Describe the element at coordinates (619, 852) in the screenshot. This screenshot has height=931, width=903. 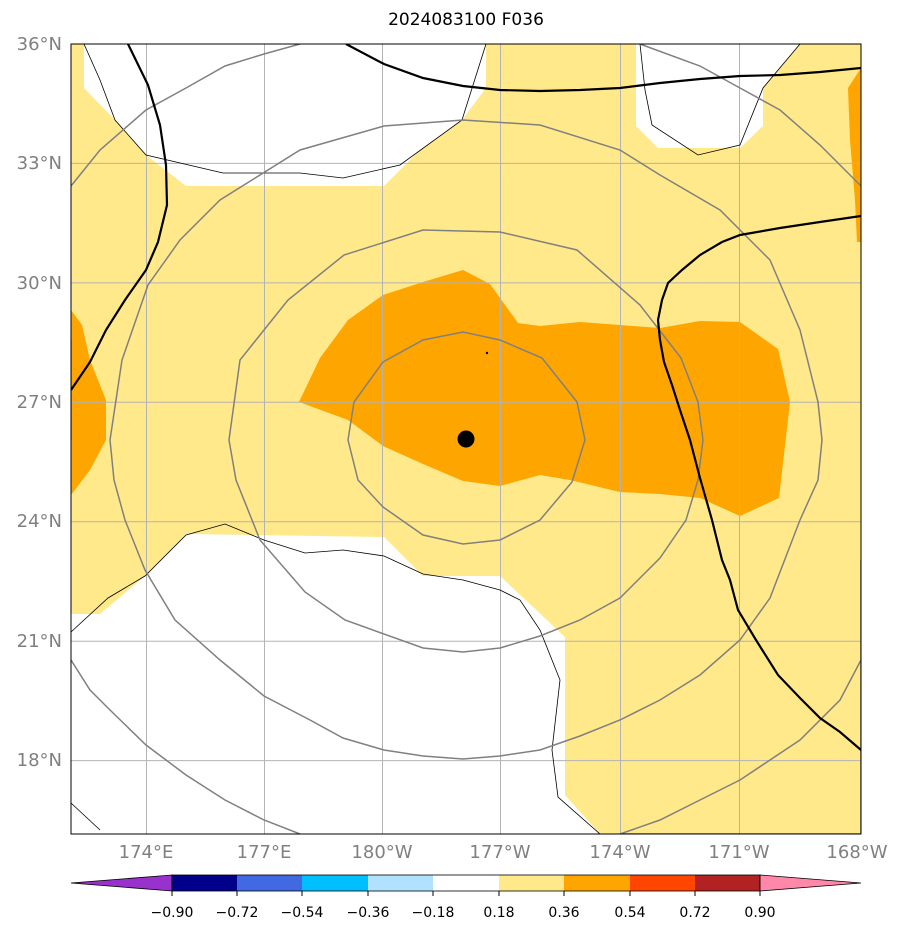
I see `lon-label-174w: 174°W` at that location.